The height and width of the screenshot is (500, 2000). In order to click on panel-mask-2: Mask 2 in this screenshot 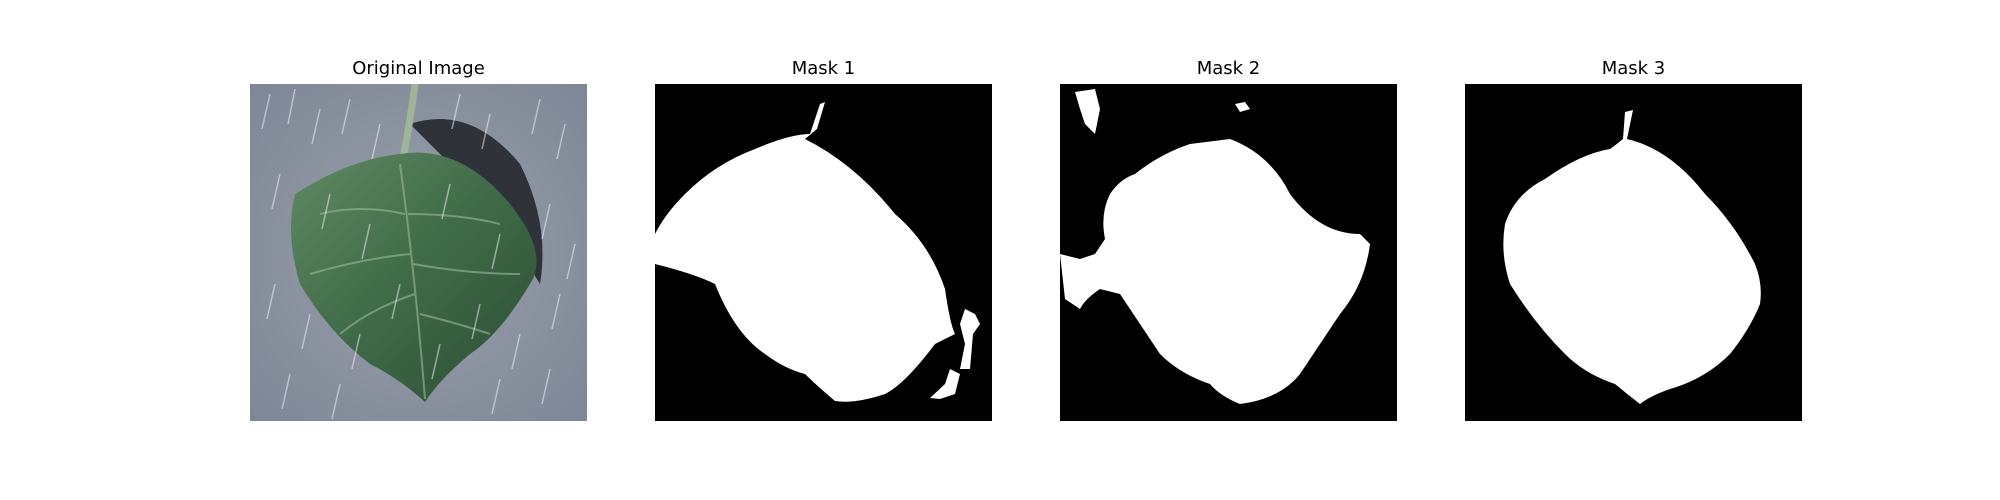, I will do `click(1228, 239)`.